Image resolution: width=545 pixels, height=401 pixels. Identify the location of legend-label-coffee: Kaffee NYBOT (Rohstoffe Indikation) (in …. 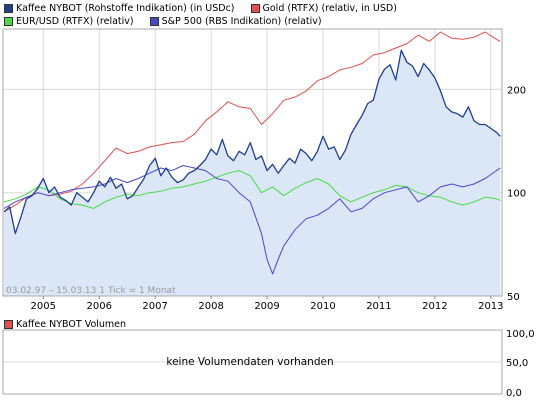
(125, 8).